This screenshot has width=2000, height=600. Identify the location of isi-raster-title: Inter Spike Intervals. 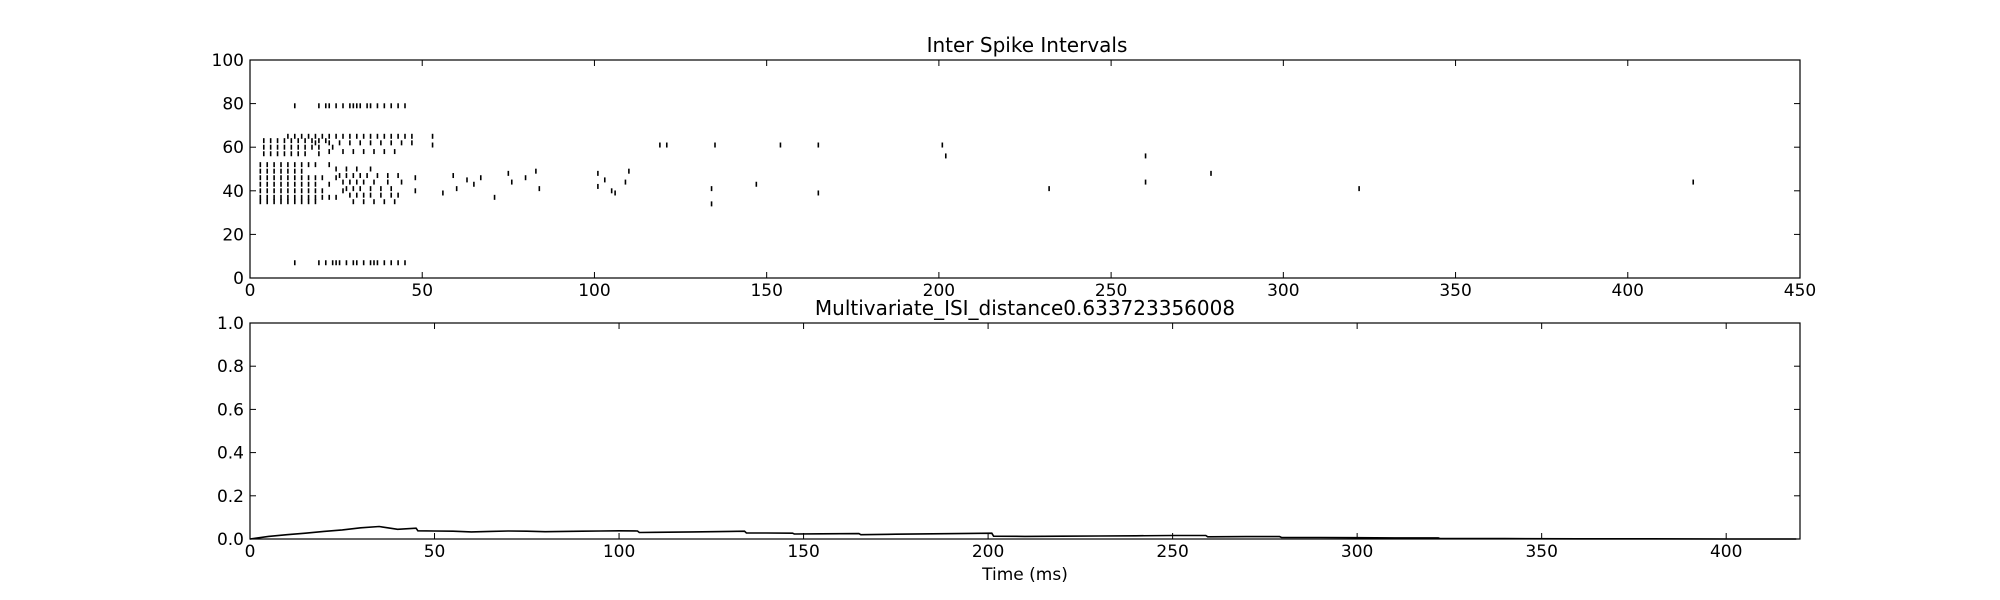
(1027, 45).